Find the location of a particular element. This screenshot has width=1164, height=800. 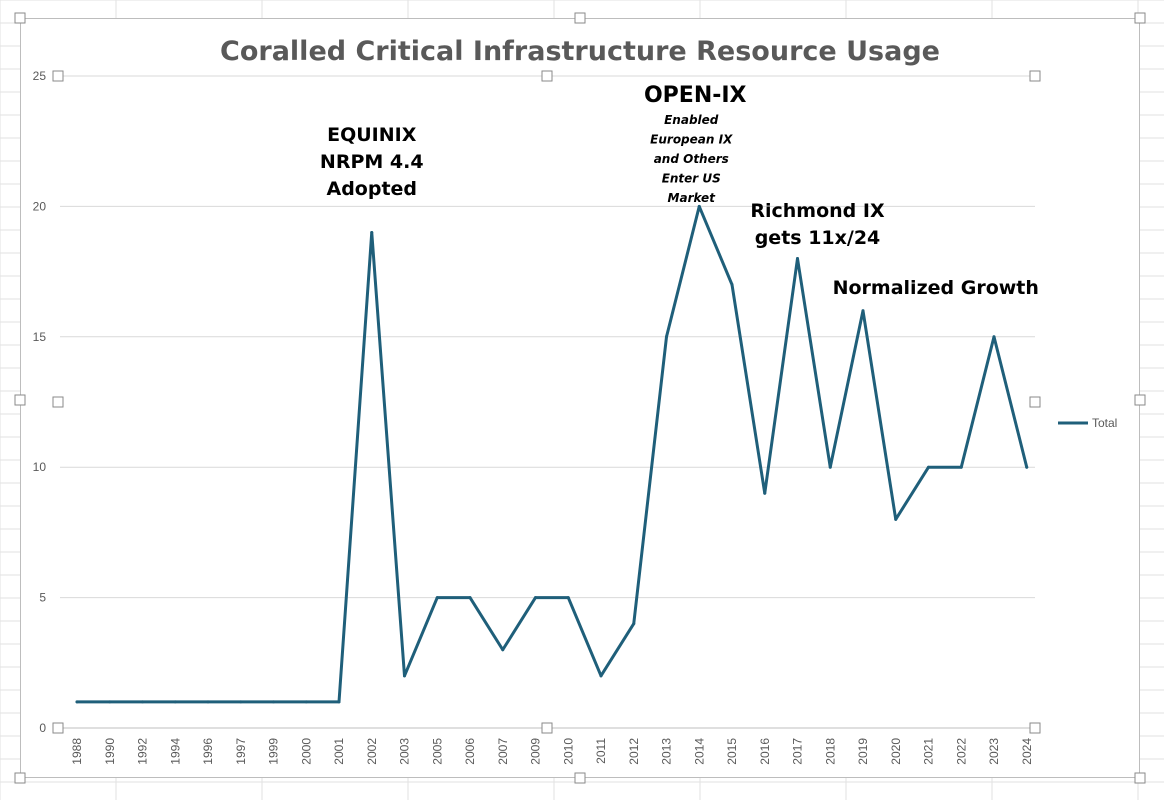

x-tick-label: 2000 is located at coordinates (306, 751).